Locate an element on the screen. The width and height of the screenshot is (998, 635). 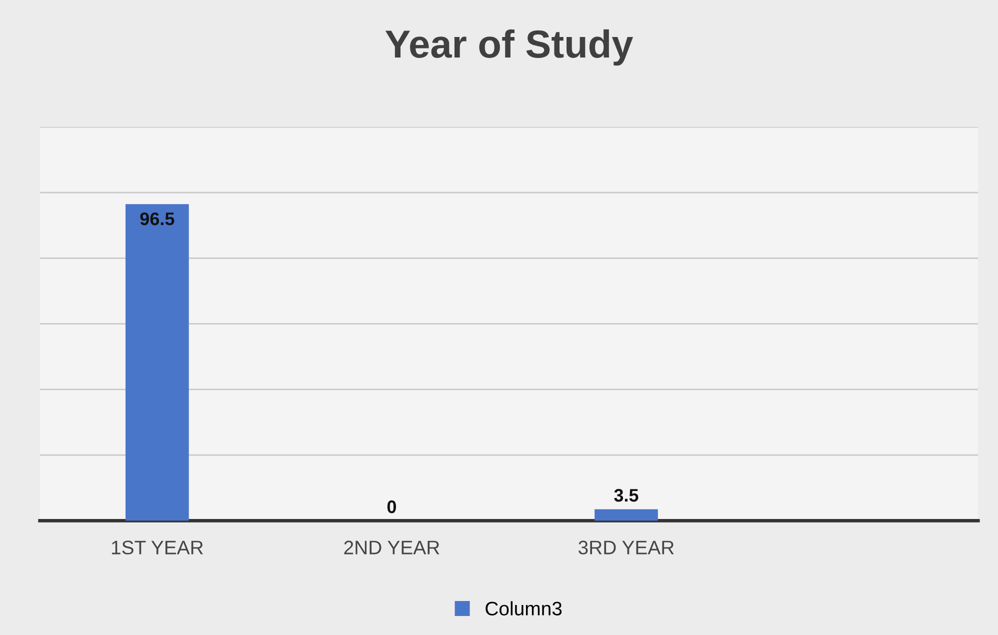
data-label: 96.5 is located at coordinates (157, 219).